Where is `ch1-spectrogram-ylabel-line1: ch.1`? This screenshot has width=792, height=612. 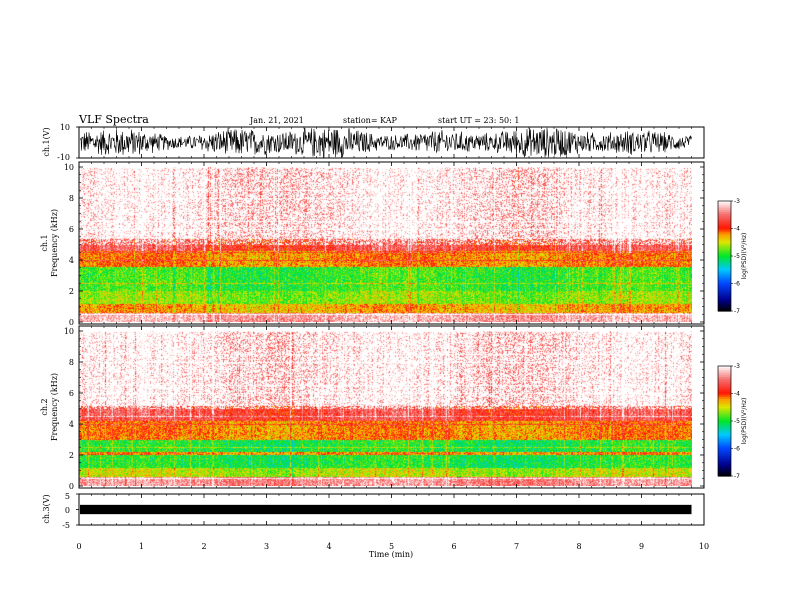
ch1-spectrogram-ylabel-line1: ch.1 is located at coordinates (44, 242).